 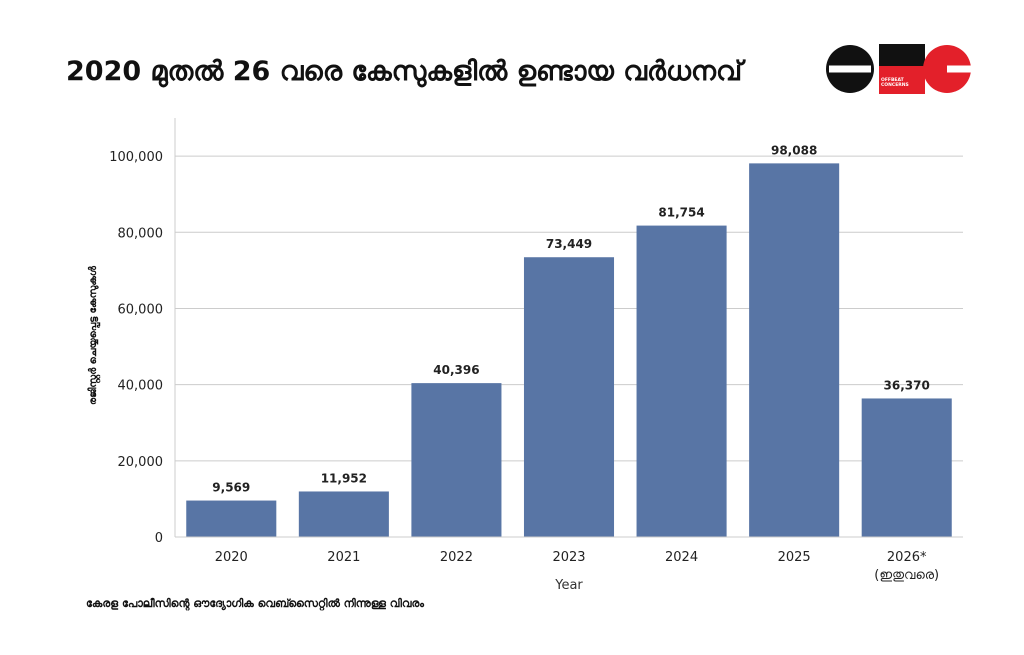 What do you see at coordinates (794, 150) in the screenshot?
I see `data-label: 98,088` at bounding box center [794, 150].